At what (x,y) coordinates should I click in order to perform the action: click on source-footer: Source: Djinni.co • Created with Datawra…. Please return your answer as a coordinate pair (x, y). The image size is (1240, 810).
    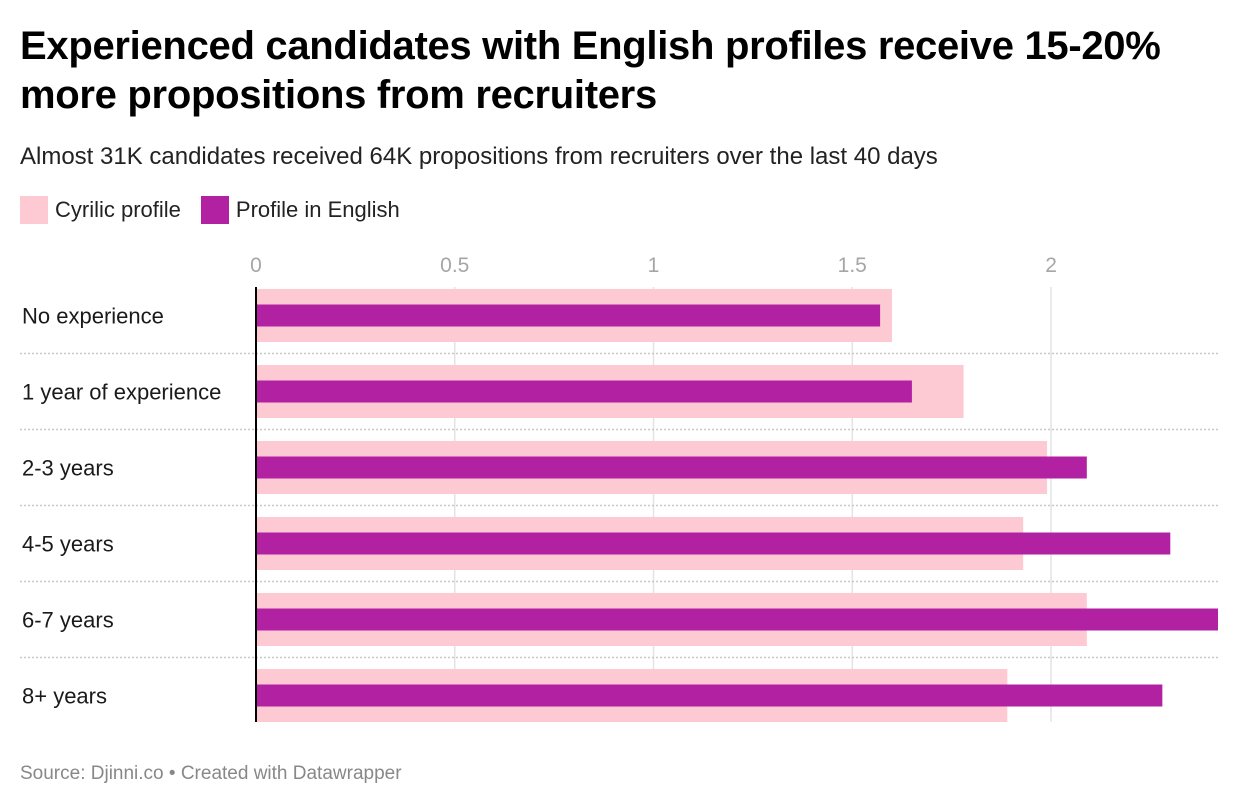
    Looking at the image, I should click on (211, 773).